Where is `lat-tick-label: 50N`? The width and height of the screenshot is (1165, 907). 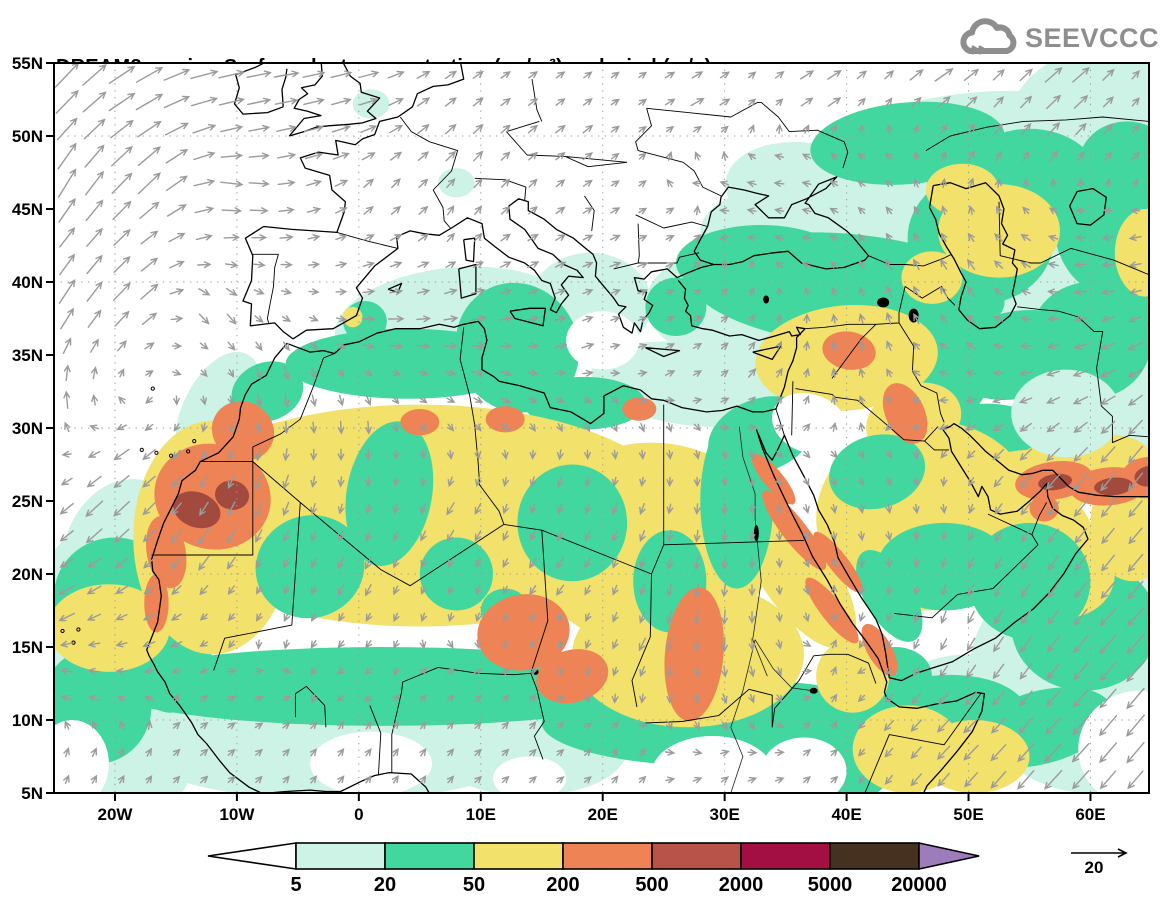
lat-tick-label: 50N is located at coordinates (27, 136).